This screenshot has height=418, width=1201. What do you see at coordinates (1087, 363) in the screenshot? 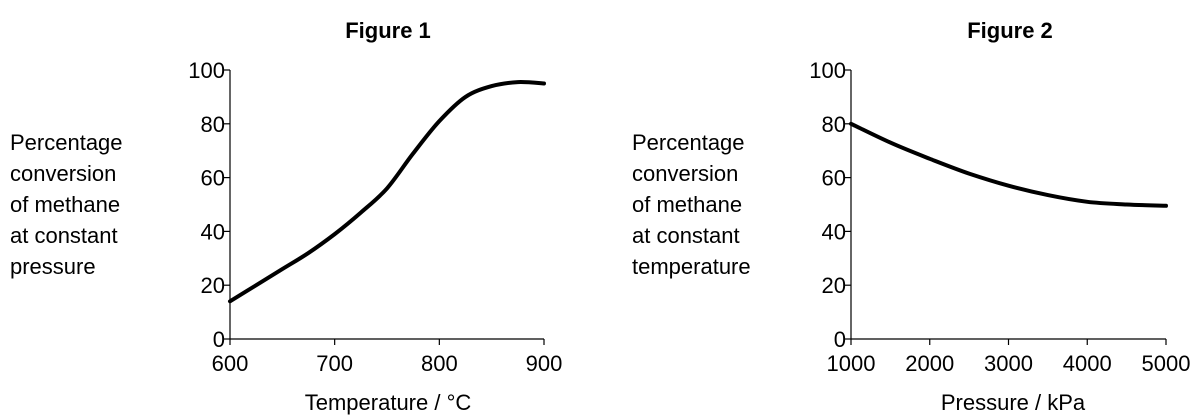
I see `figure-2-x-tick-label: 4000` at bounding box center [1087, 363].